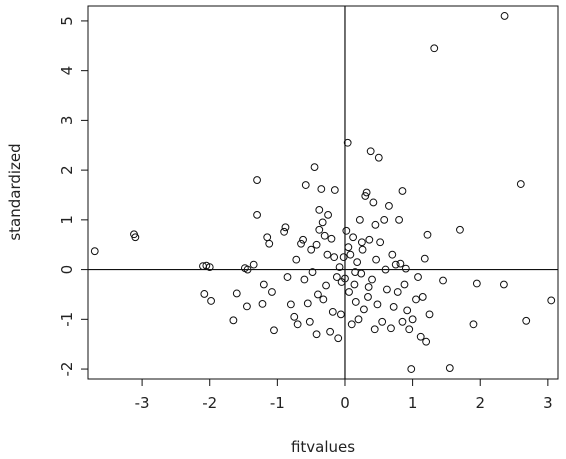  I want to click on x-axis-title: fitvalues, so click(323, 447).